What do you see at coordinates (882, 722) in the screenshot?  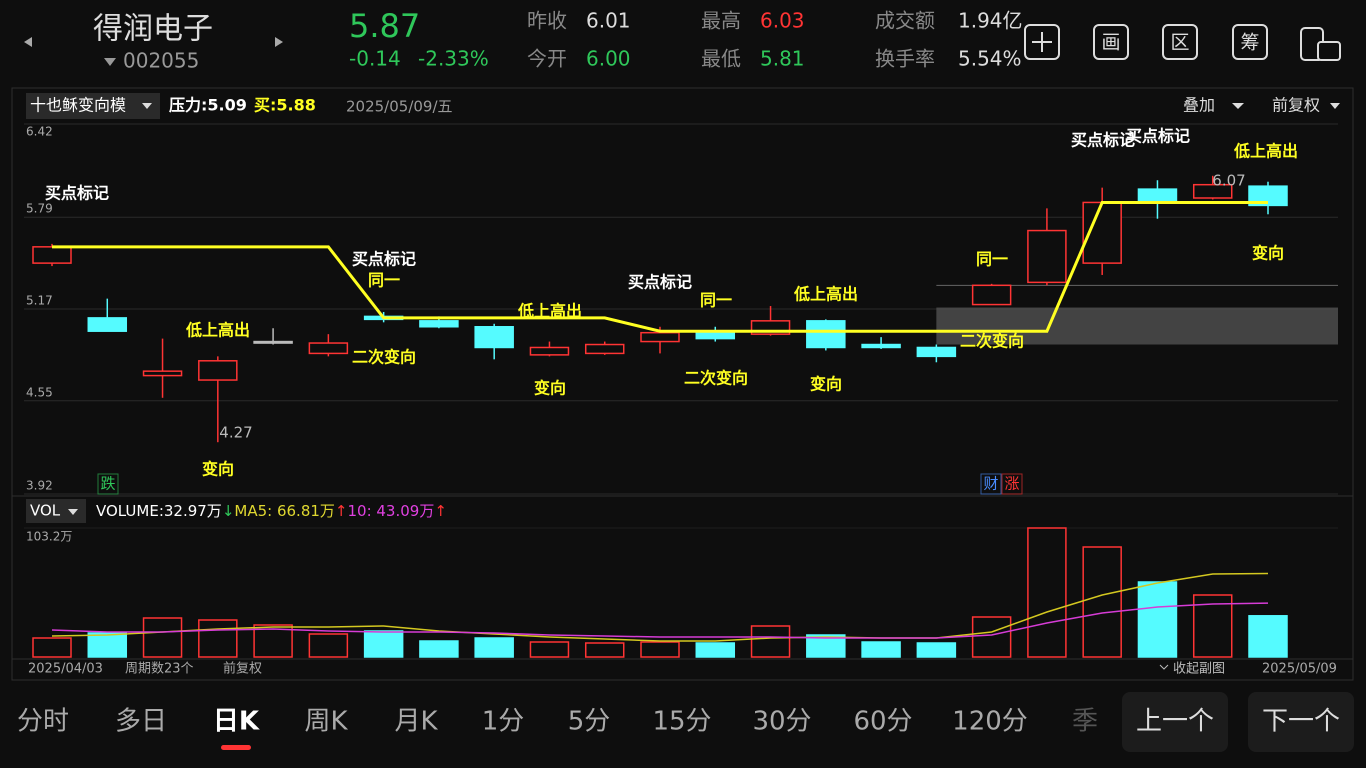 I see `tab: 60分` at bounding box center [882, 722].